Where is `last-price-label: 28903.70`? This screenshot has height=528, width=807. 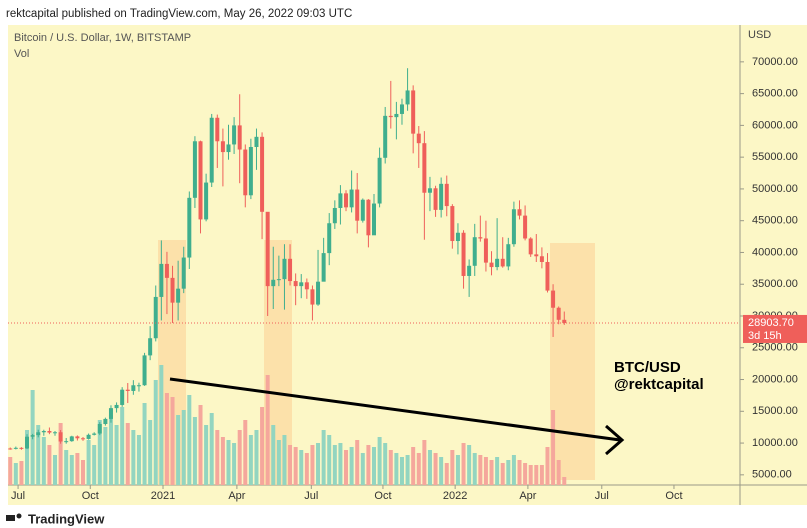
last-price-label: 28903.70 is located at coordinates (771, 323).